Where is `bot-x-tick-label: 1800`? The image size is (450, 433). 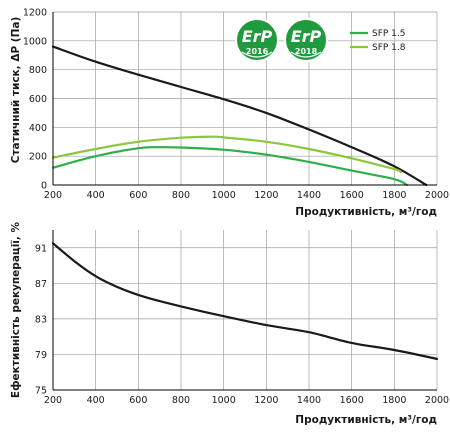
bot-x-tick-label: 1800 is located at coordinates (394, 400).